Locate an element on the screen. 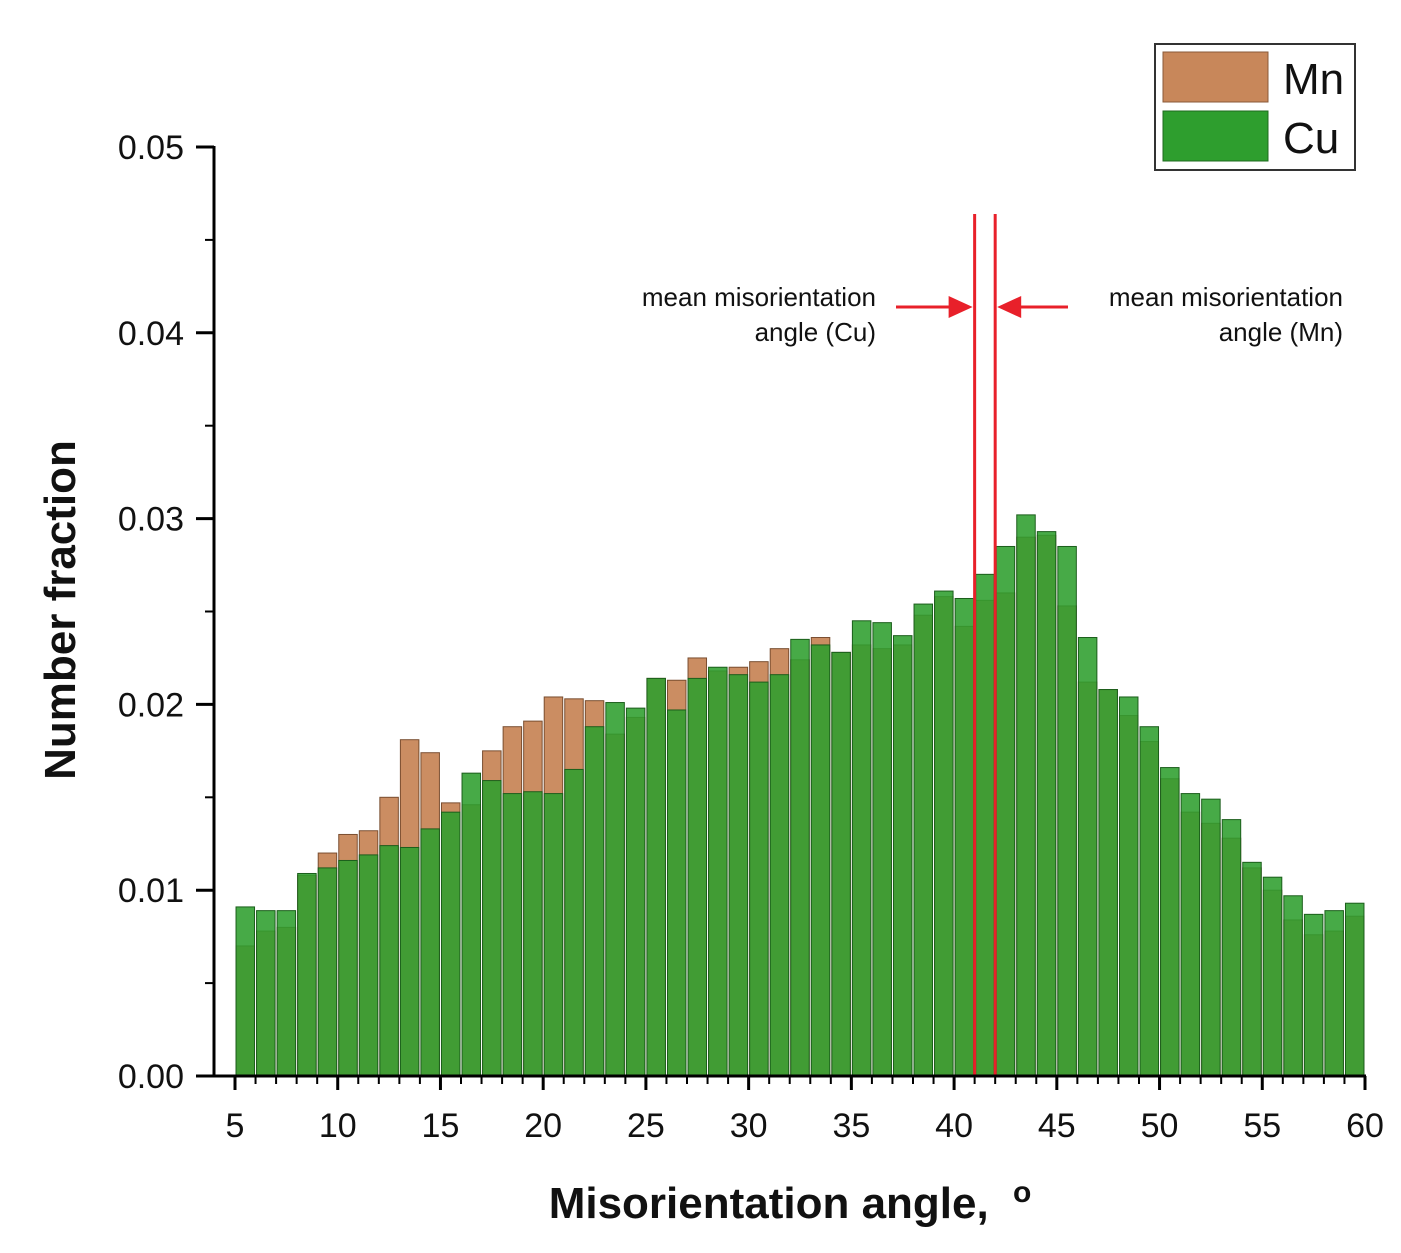 This screenshot has width=1401, height=1253. x-tick-label: 60 is located at coordinates (1365, 1126).